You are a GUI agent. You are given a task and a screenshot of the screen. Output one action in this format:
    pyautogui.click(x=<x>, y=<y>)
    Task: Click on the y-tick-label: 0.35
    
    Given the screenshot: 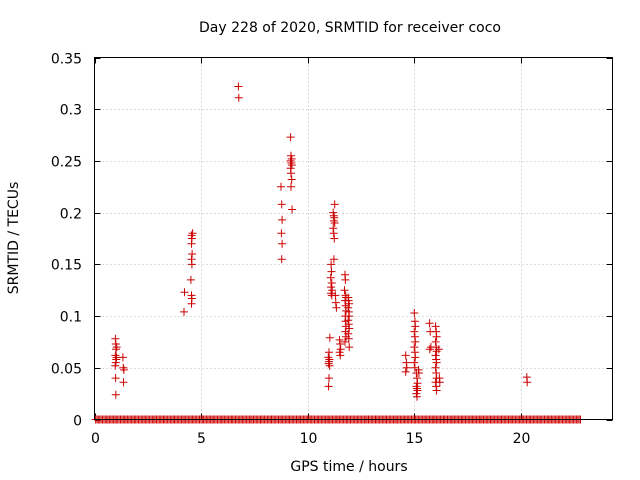 What is the action you would take?
    pyautogui.click(x=66, y=60)
    